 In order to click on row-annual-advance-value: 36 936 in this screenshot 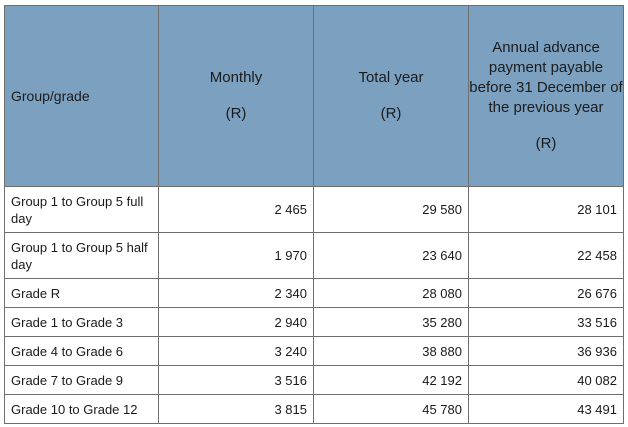, I will do `click(546, 351)`.